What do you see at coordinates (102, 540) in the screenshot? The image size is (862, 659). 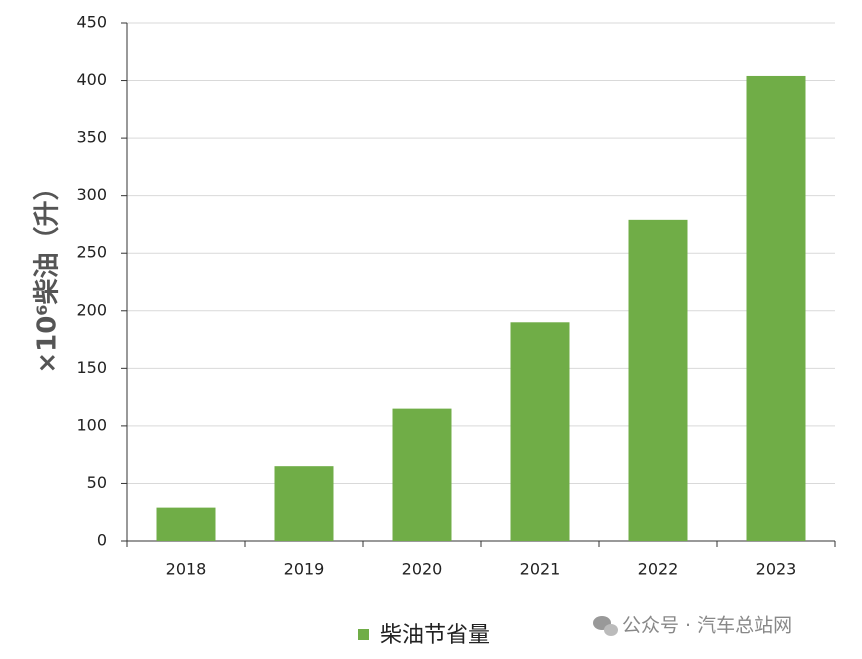 I see `y-tick-label: 0` at bounding box center [102, 540].